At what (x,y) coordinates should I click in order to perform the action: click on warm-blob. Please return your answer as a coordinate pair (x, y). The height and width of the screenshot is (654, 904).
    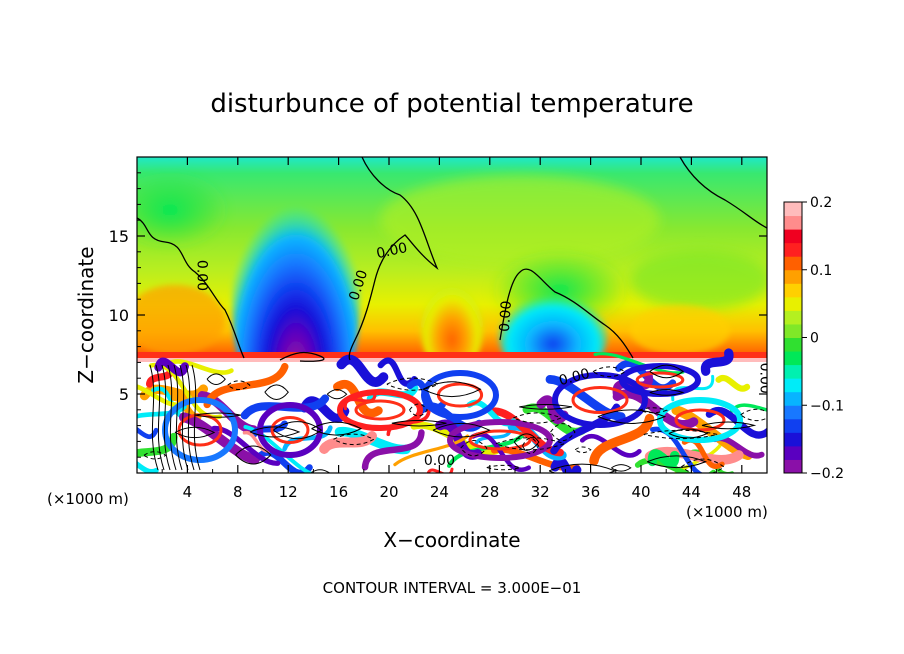
    Looking at the image, I should click on (452, 325).